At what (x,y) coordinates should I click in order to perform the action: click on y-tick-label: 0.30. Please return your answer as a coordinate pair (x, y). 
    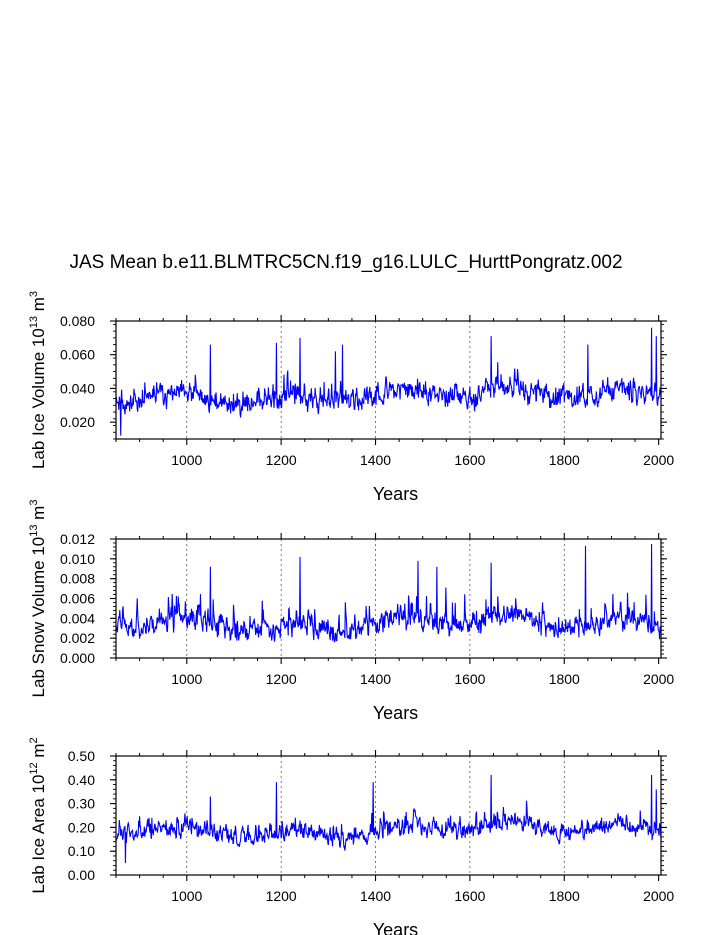
    Looking at the image, I should click on (81, 804).